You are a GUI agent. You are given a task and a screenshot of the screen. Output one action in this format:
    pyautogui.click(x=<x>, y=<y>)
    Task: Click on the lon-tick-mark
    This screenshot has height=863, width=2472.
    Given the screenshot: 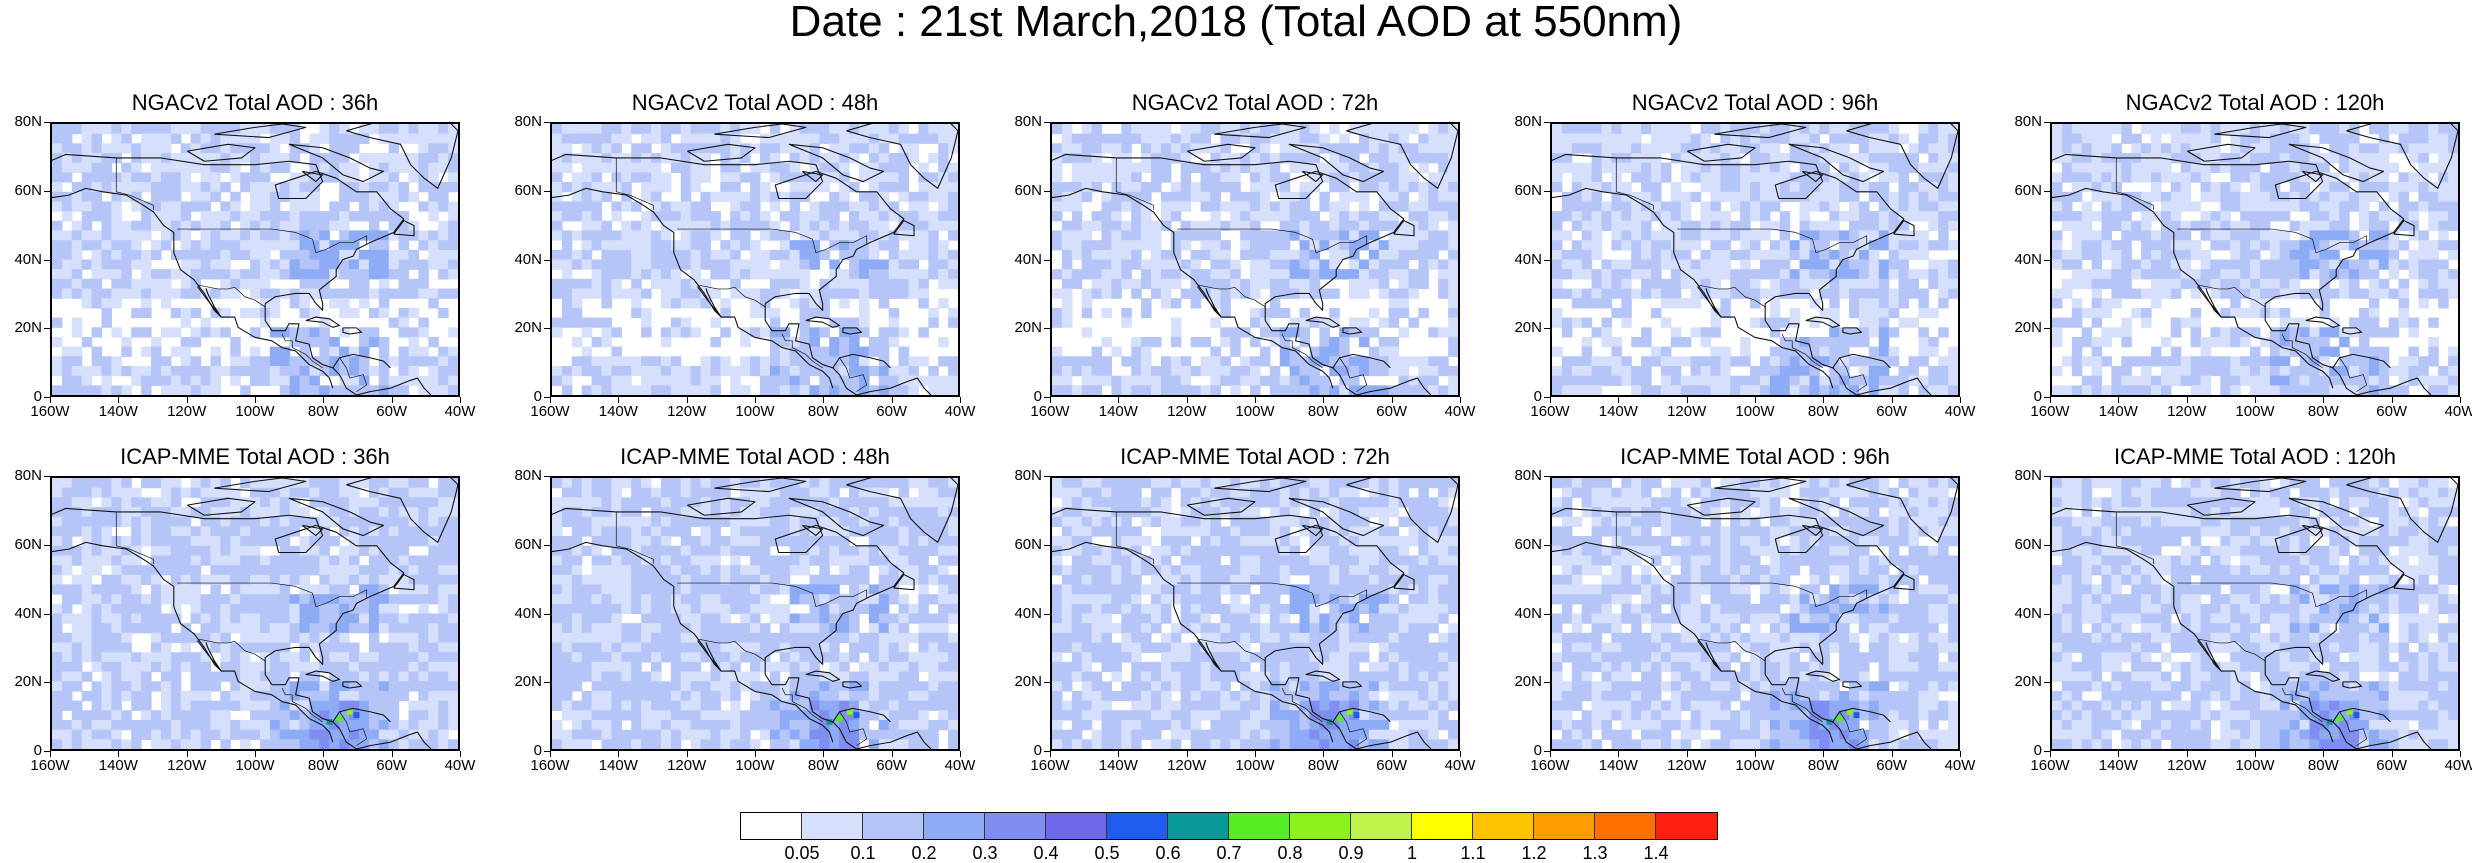 What is the action you would take?
    pyautogui.click(x=2118, y=400)
    